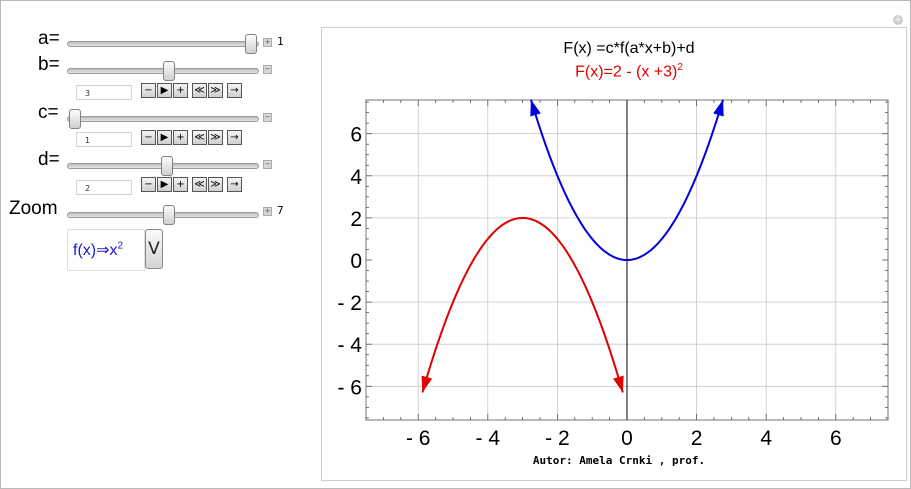 The image size is (911, 489). I want to click on b-direction-button: →, so click(234, 90).